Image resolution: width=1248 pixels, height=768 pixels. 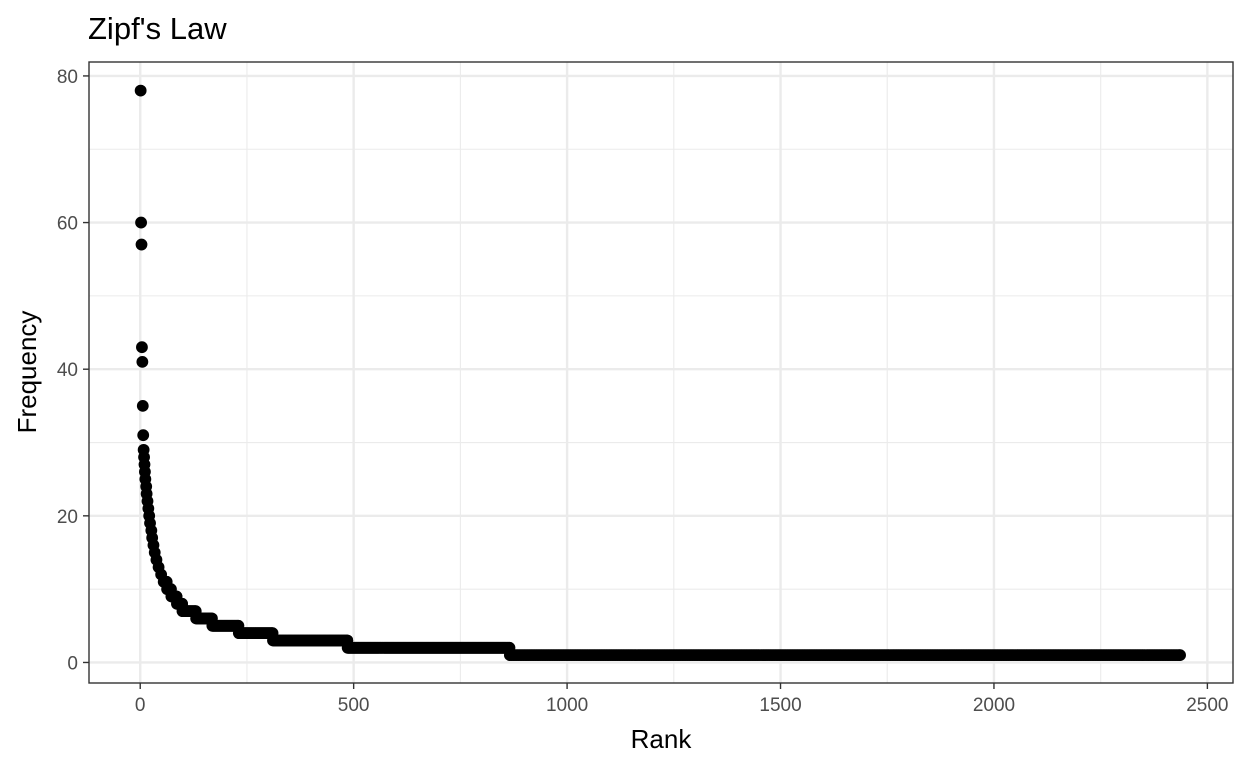 I want to click on x-tick-label: 500, so click(x=354, y=705).